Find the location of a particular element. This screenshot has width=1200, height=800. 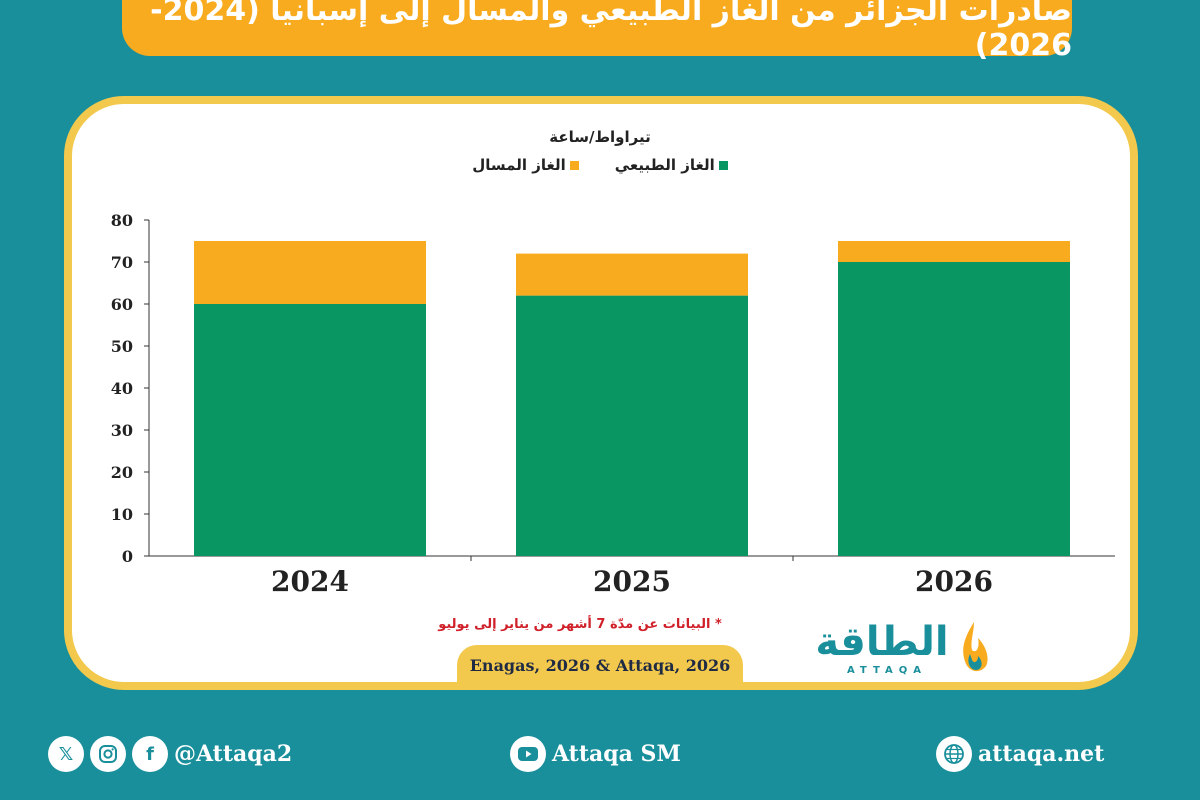

social-handle: @Attaqa2 is located at coordinates (233, 754).